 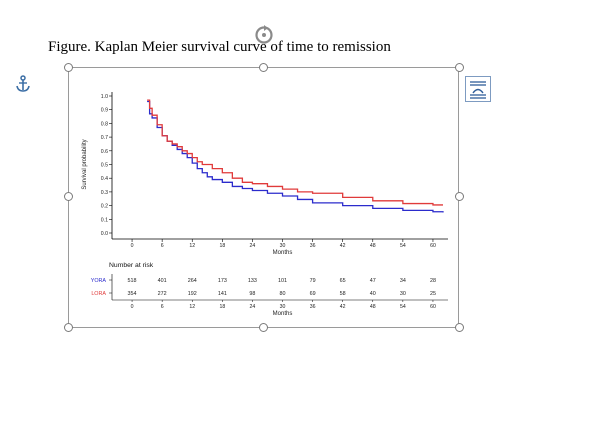 I want to click on y-tick-label: 1.0, so click(x=104, y=97).